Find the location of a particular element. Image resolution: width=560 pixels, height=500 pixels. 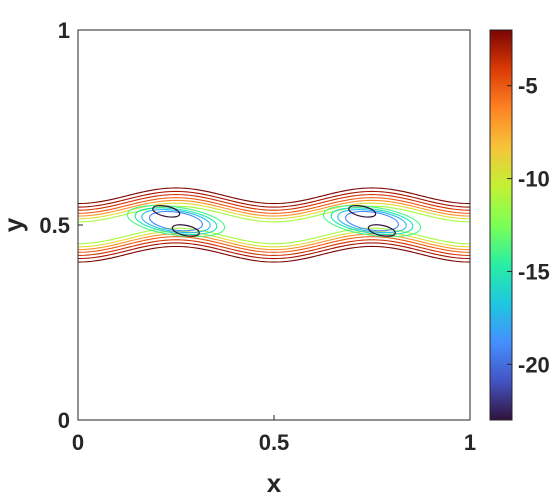

colorbar-tick-label-4: -20 is located at coordinates (534, 364).